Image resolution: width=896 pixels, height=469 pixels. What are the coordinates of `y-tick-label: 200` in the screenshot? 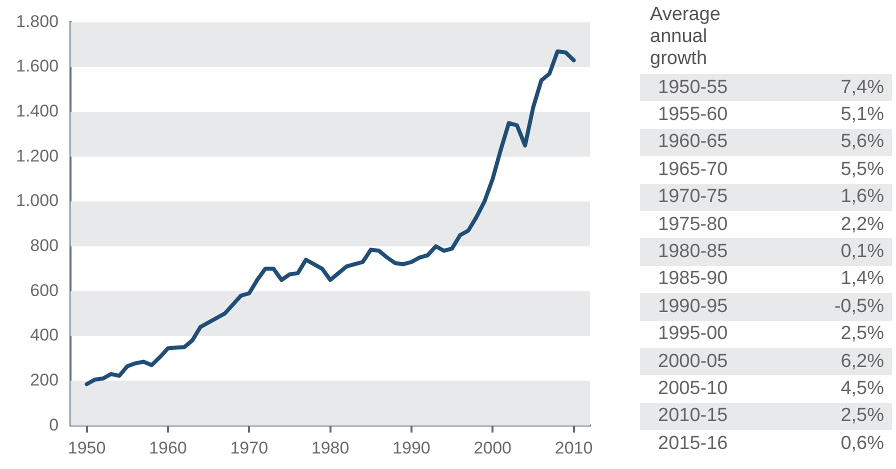 It's located at (44, 380).